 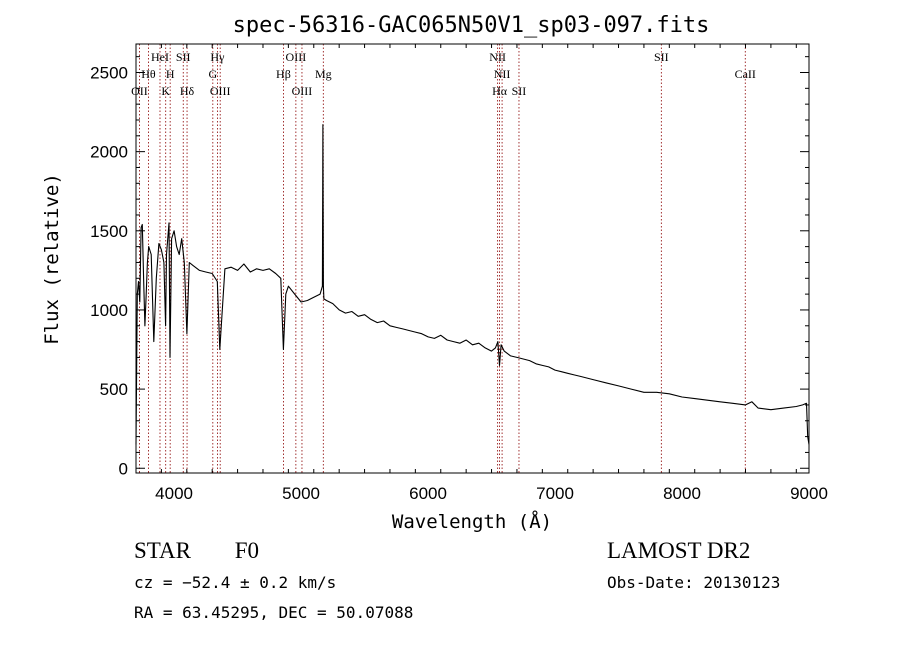 I want to click on marker-label-15: Hα, so click(x=500, y=91).